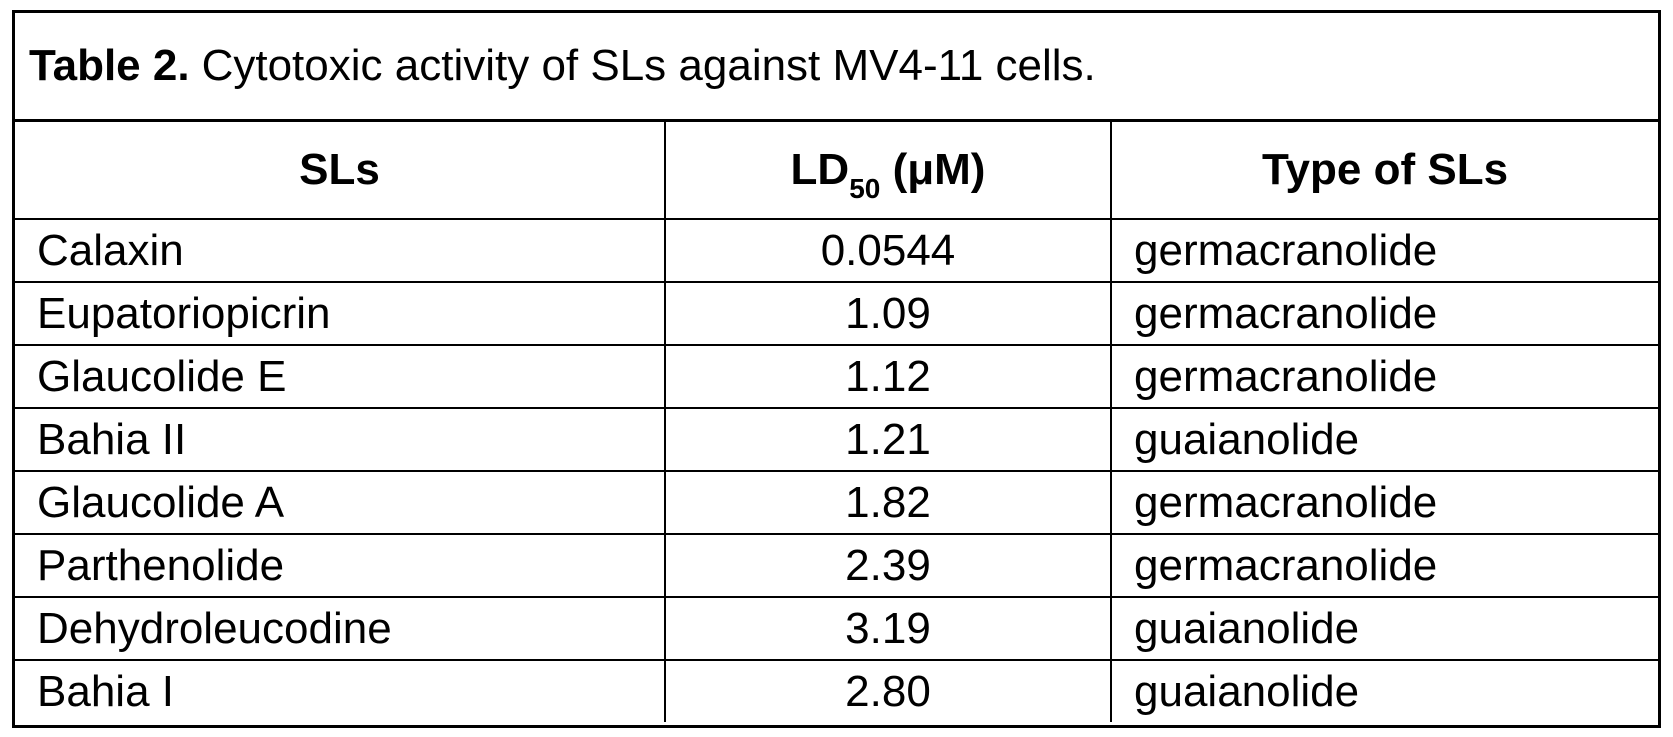 The width and height of the screenshot is (1673, 737). I want to click on ld50-value: 2.80, so click(888, 691).